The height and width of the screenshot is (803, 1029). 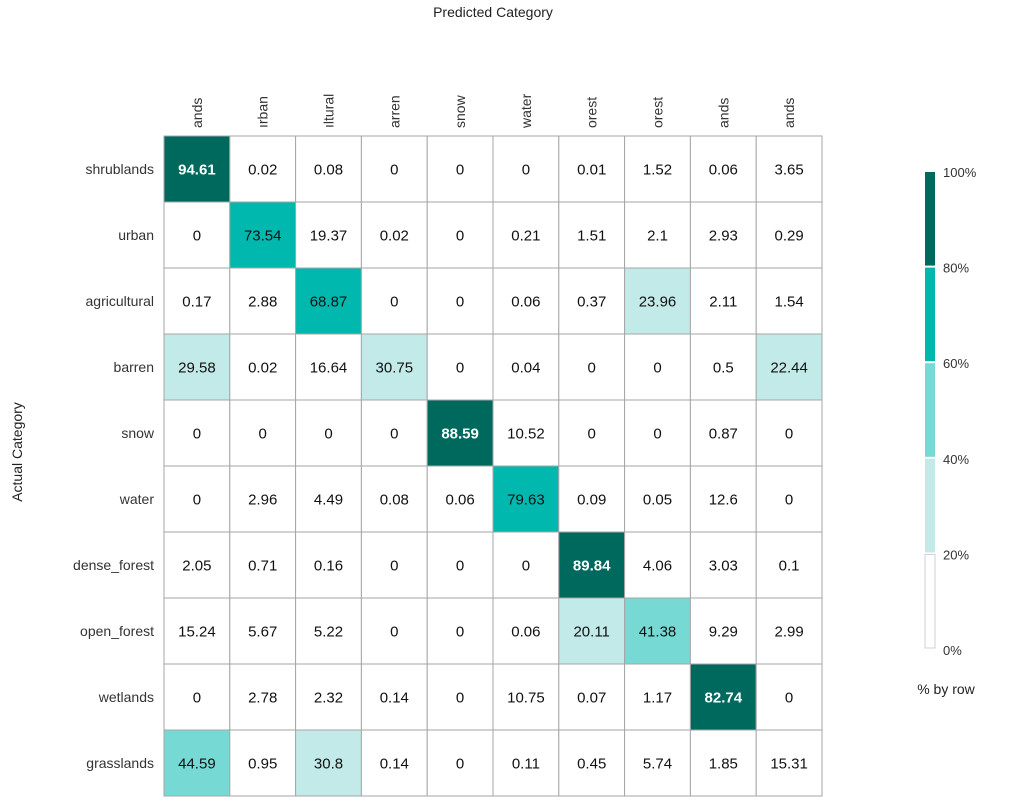 I want to click on y-tick-label: dense_forest, so click(x=113, y=565).